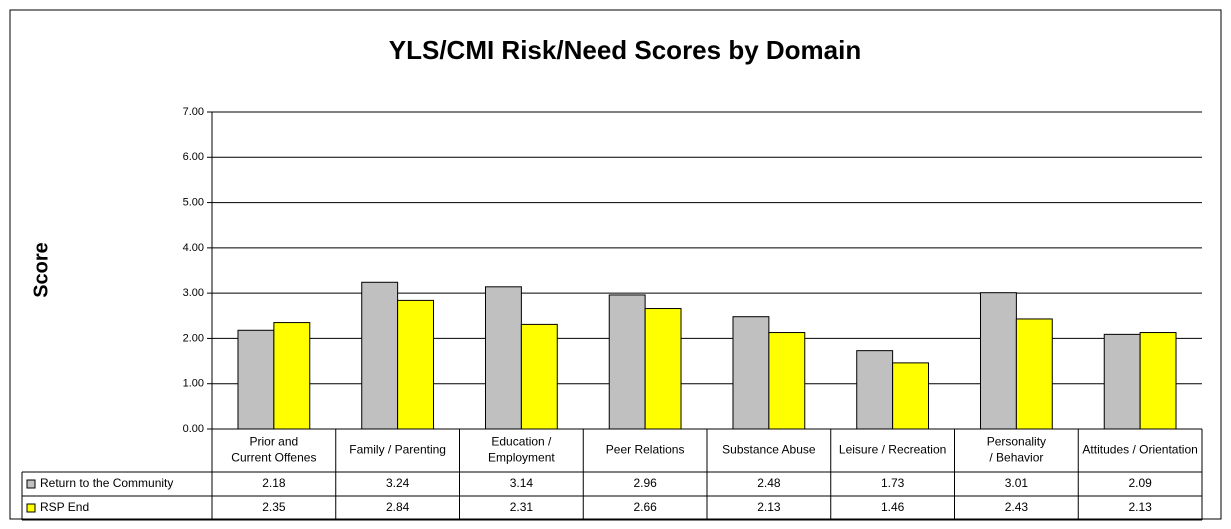 This screenshot has height=529, width=1231. What do you see at coordinates (193, 429) in the screenshot?
I see `y-tick-label: 0.00` at bounding box center [193, 429].